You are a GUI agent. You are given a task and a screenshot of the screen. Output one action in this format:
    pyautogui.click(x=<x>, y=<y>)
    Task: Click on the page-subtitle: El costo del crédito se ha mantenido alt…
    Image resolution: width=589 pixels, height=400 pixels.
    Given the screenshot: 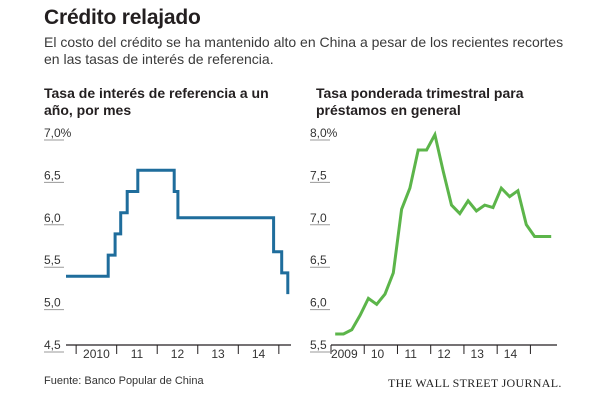 What is the action you would take?
    pyautogui.click(x=304, y=50)
    